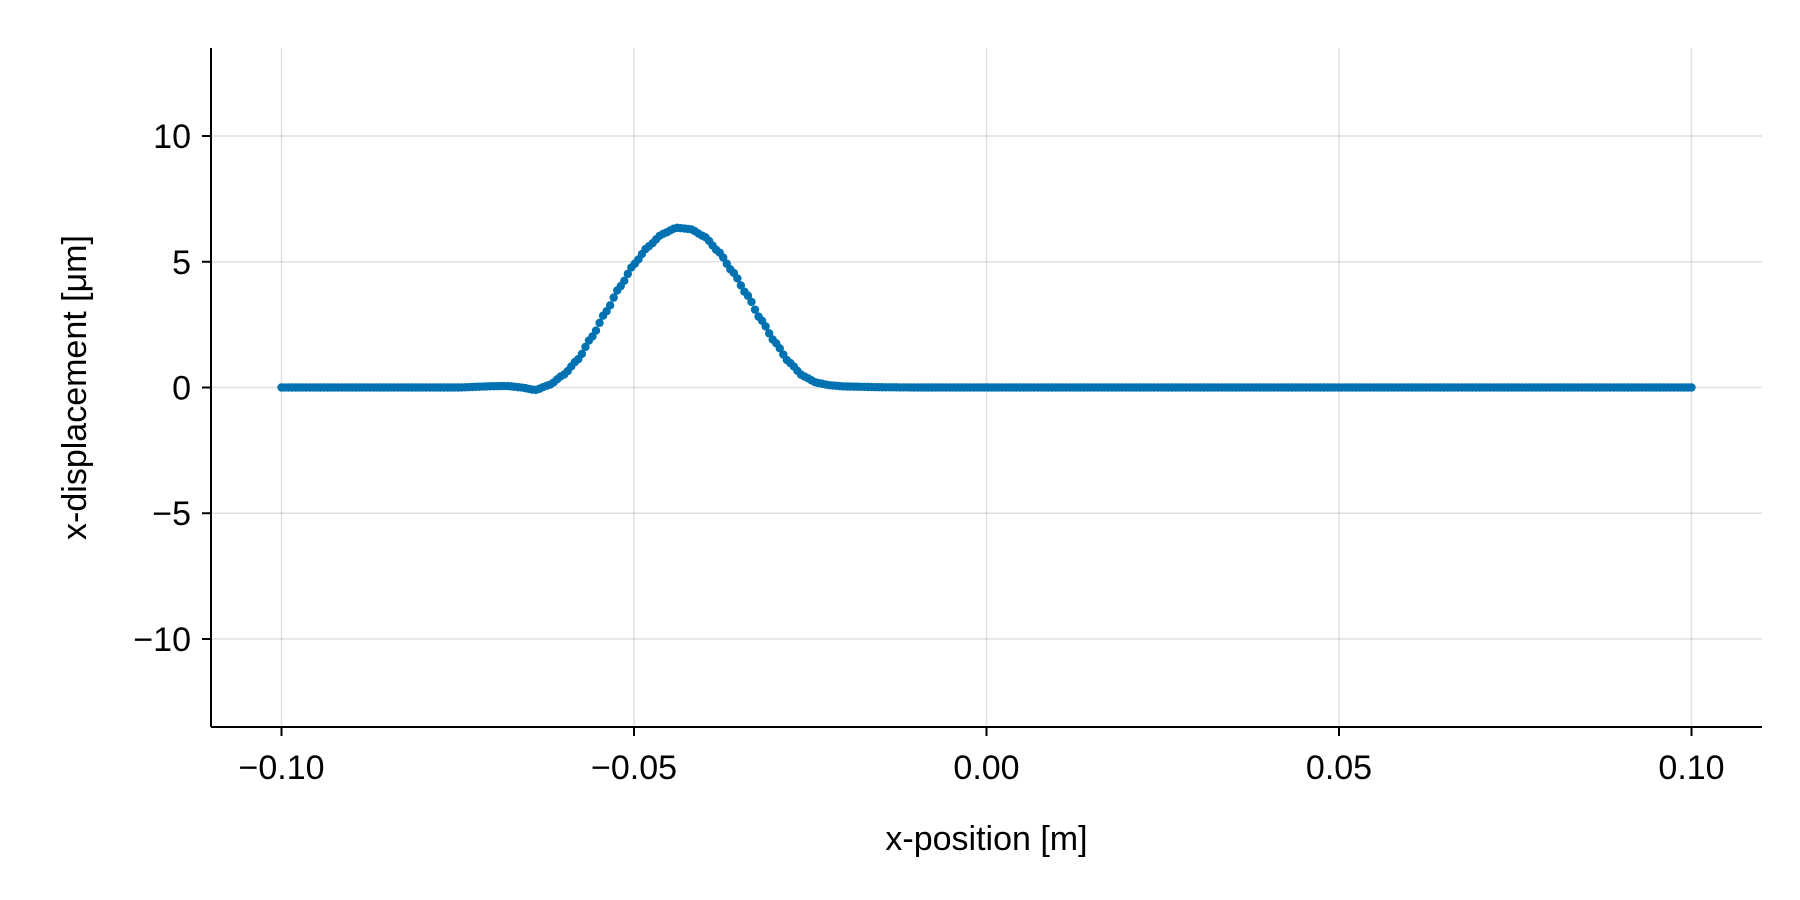 The width and height of the screenshot is (1800, 900). Describe the element at coordinates (1691, 768) in the screenshot. I see `x-tick-label: 0.10` at that location.